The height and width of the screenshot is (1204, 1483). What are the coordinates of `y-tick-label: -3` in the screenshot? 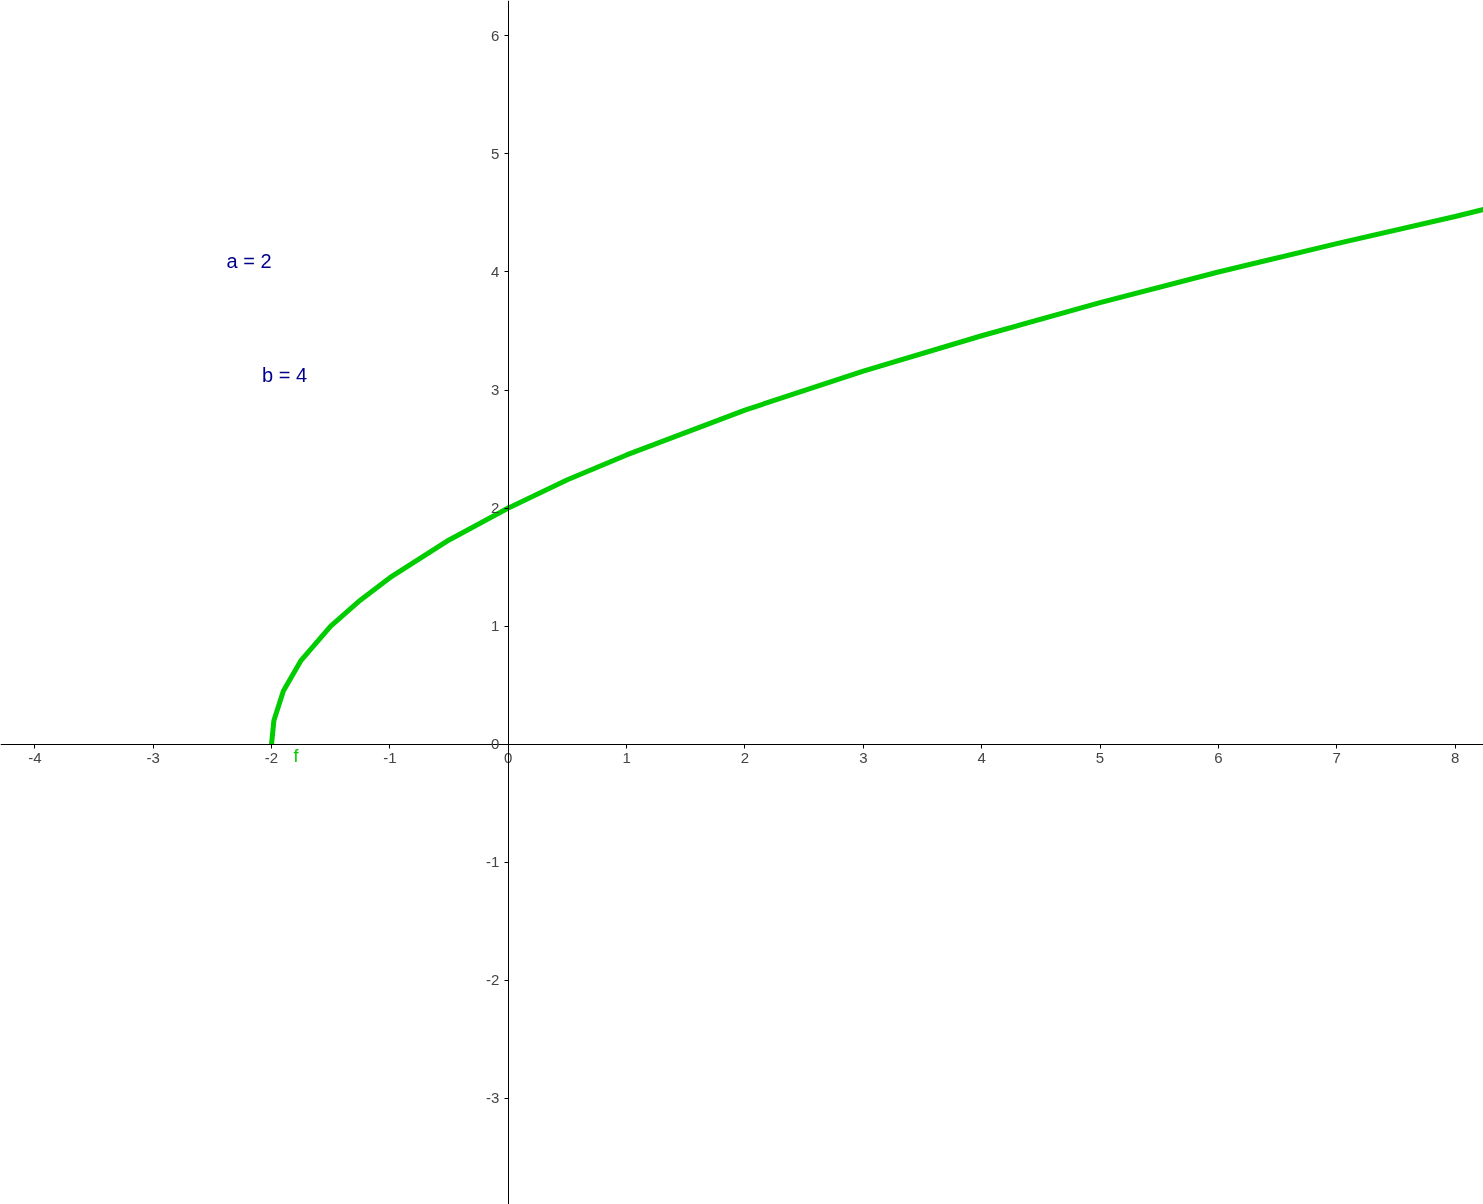 It's located at (492, 1098).